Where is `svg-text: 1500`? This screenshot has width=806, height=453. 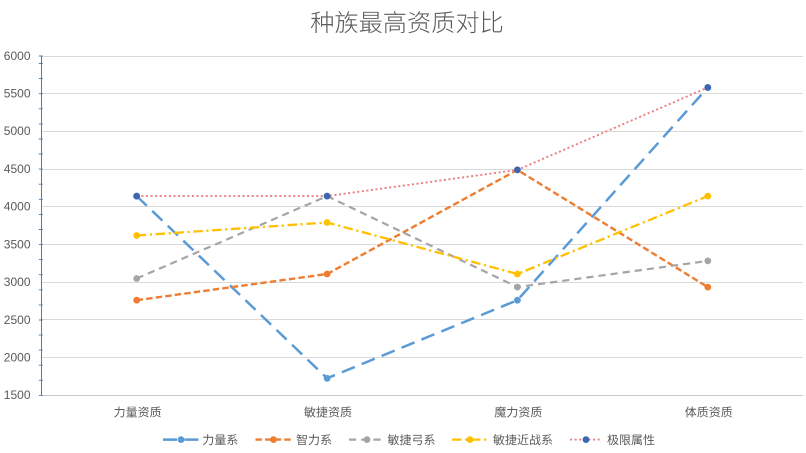 svg-text: 1500 is located at coordinates (17, 395).